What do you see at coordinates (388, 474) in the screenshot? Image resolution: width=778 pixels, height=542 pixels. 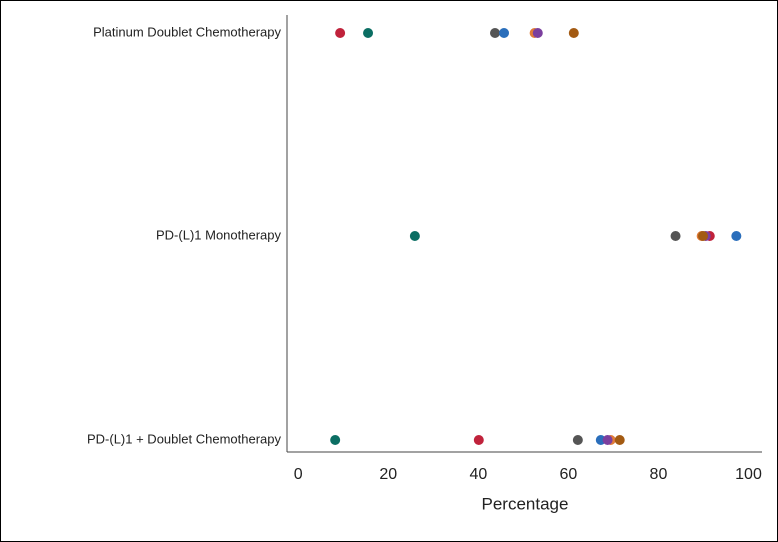 I see `x-tick-label: 20` at bounding box center [388, 474].